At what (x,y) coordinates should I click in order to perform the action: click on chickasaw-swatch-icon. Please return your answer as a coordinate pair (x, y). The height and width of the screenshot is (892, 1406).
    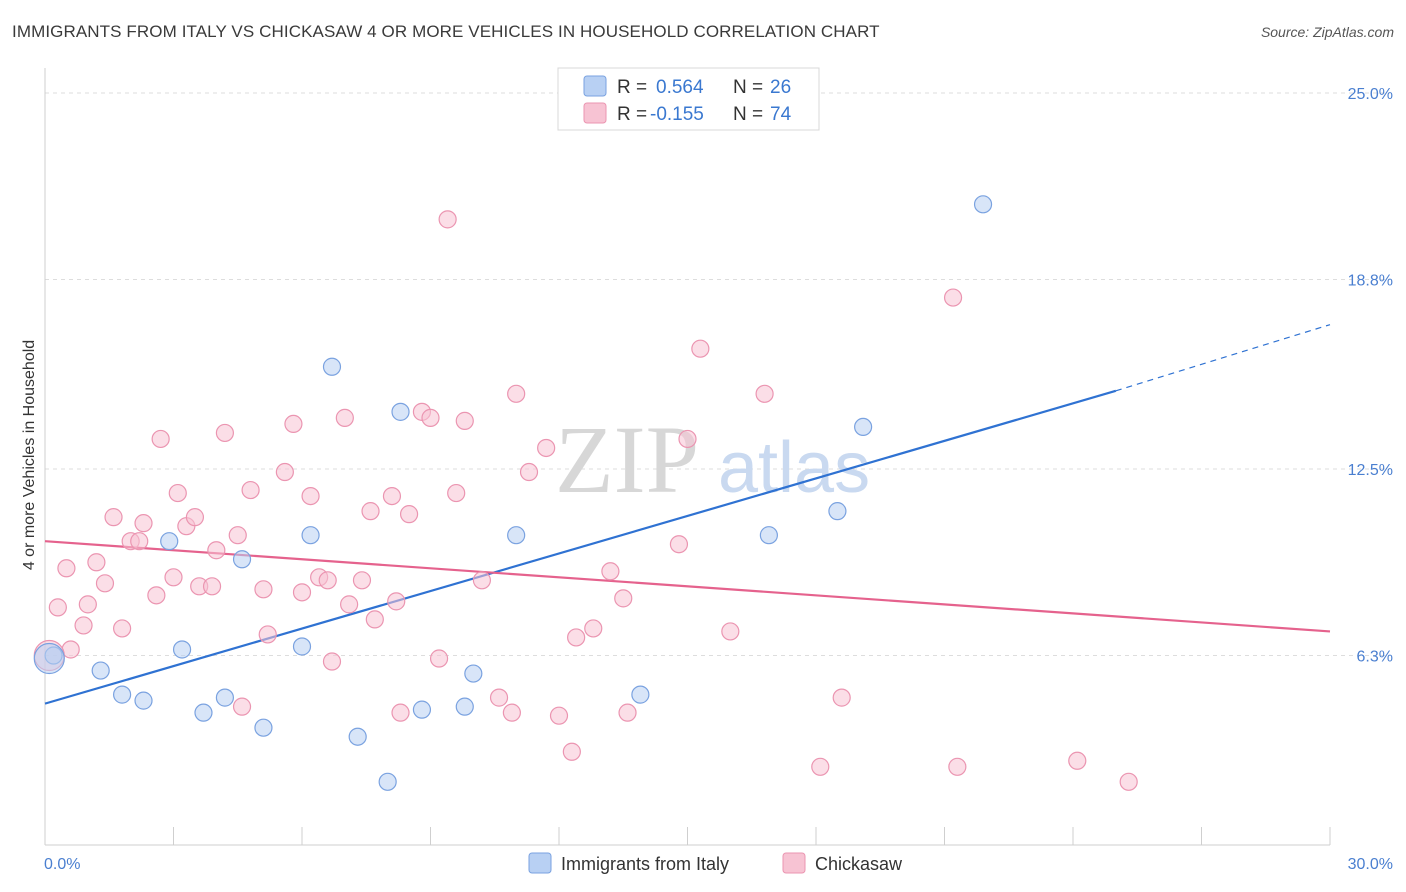
    Looking at the image, I should click on (595, 113).